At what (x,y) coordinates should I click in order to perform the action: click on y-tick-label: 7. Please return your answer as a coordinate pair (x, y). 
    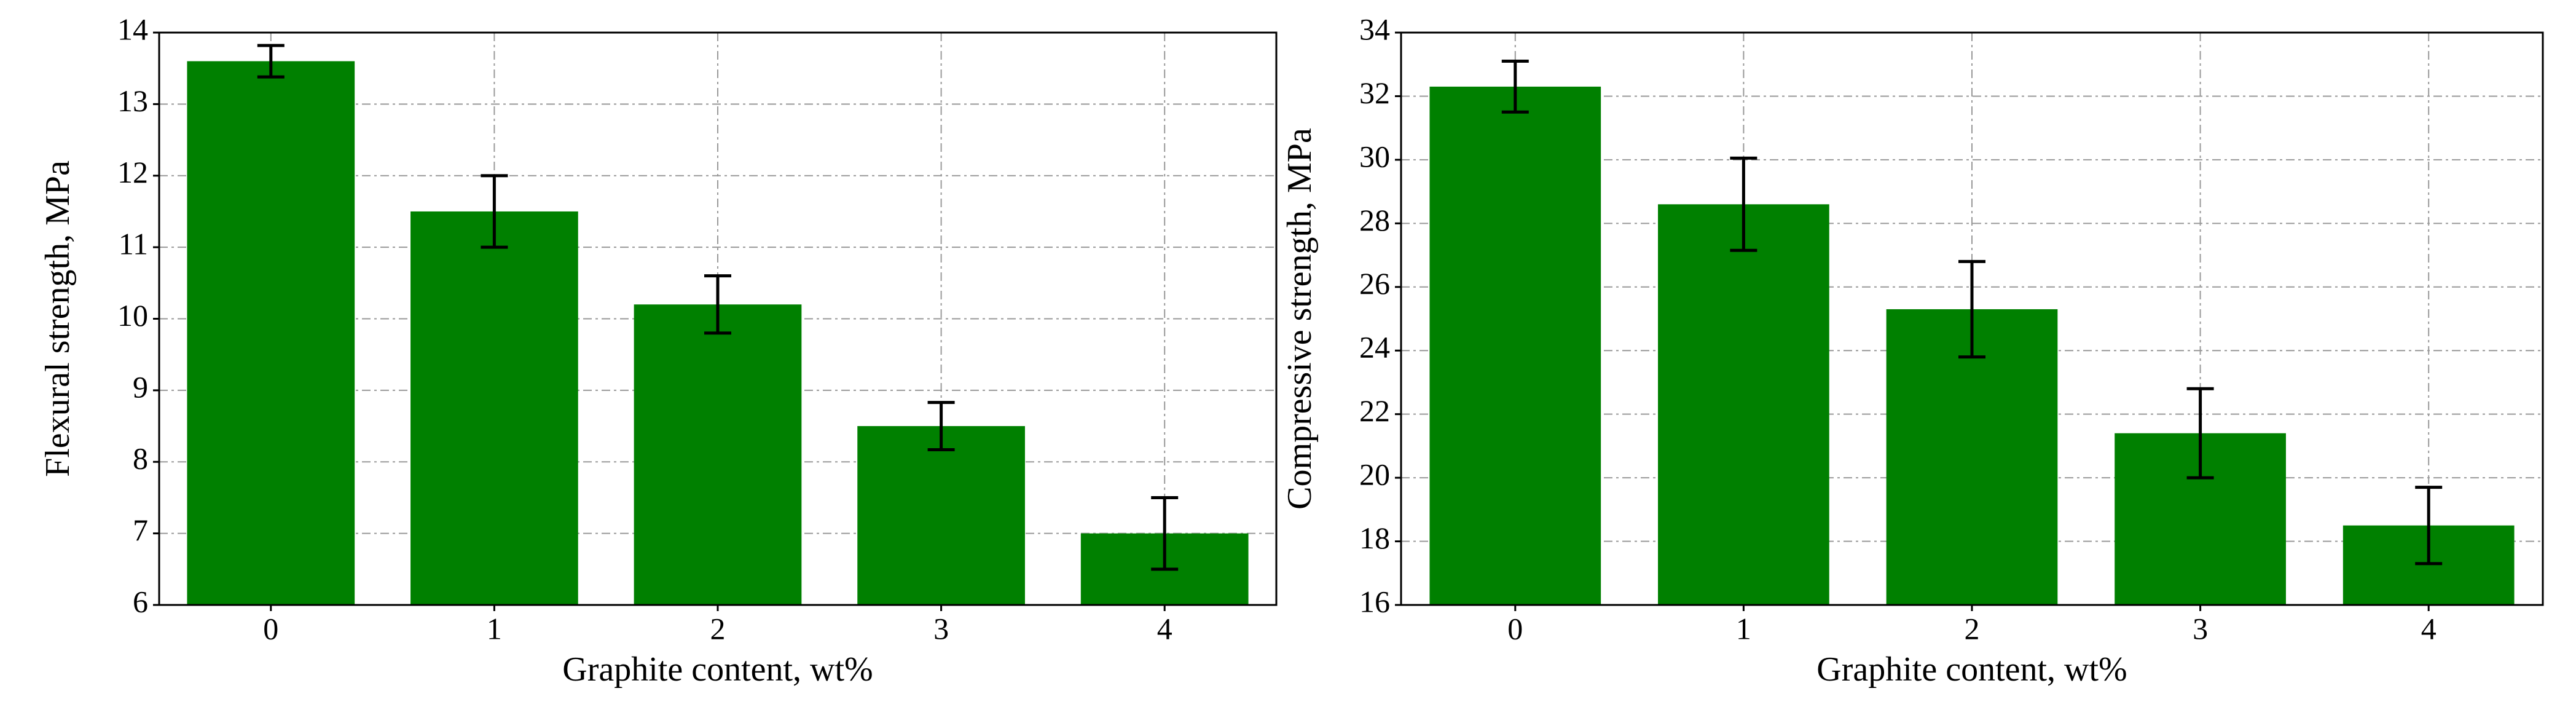
    Looking at the image, I should click on (140, 530).